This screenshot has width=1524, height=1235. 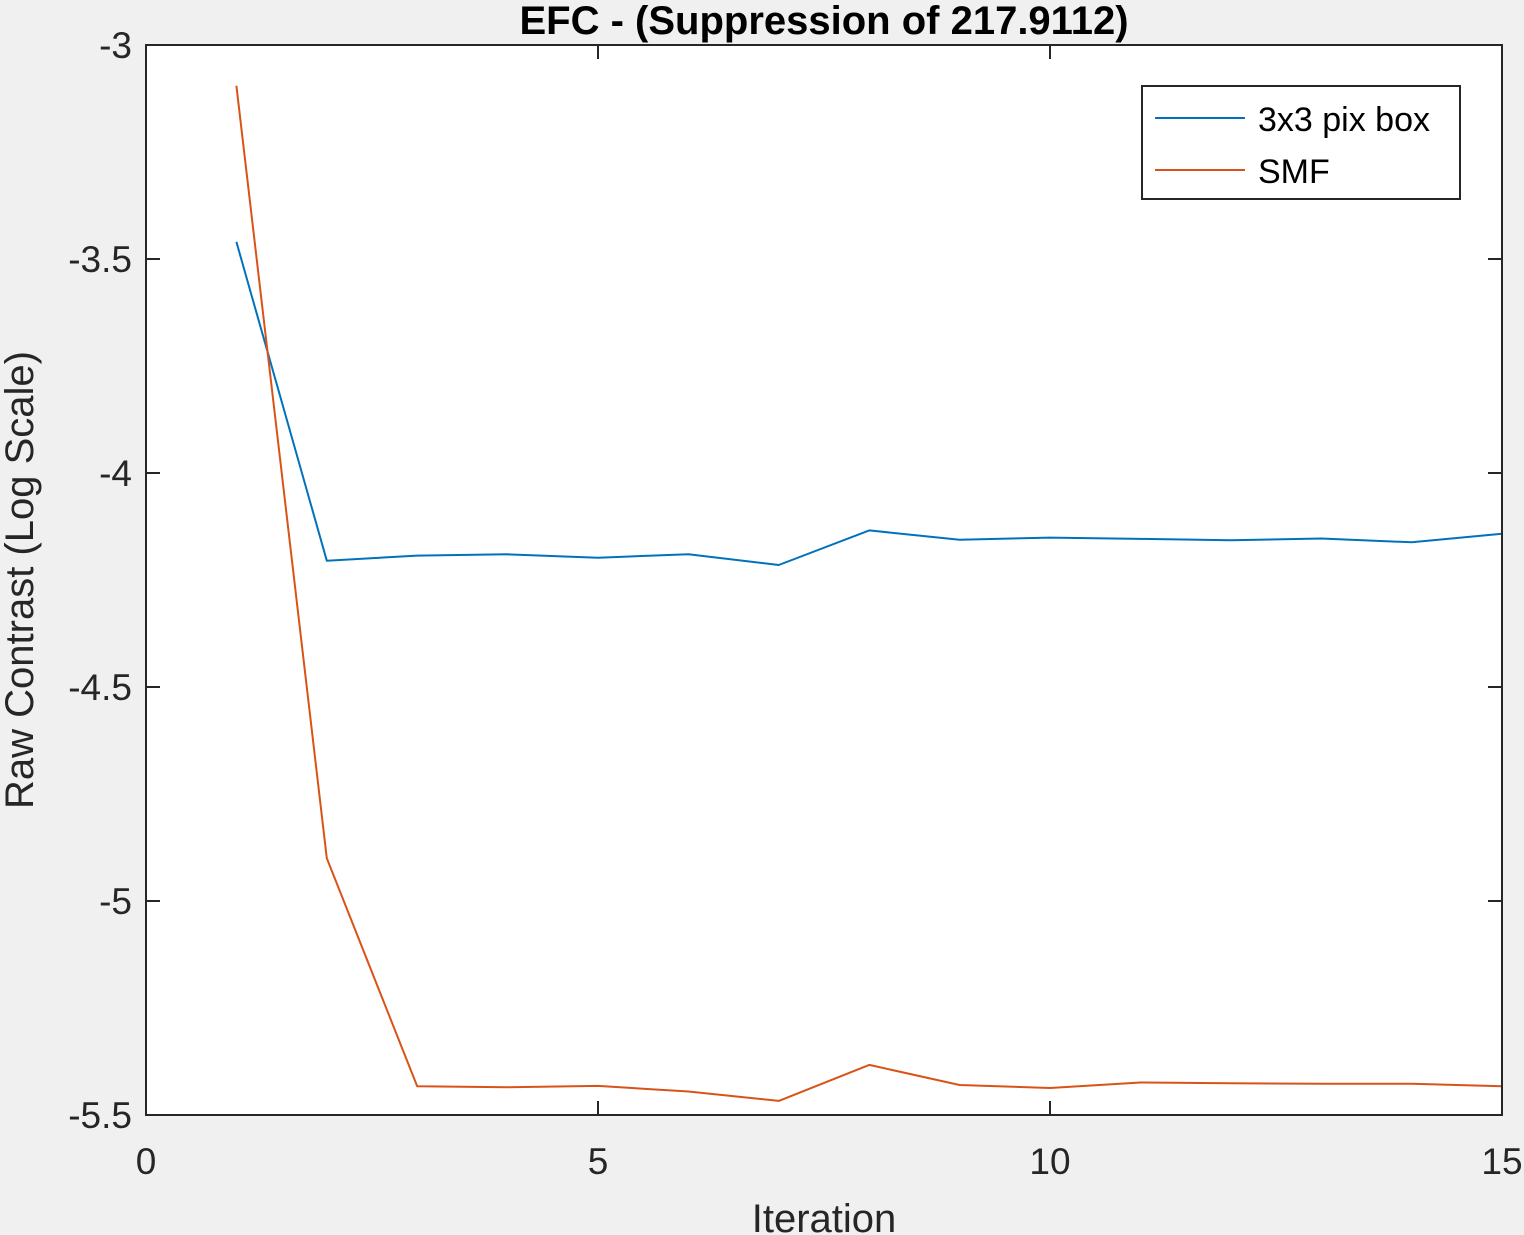 What do you see at coordinates (115, 901) in the screenshot?
I see `y-tick-label: -5` at bounding box center [115, 901].